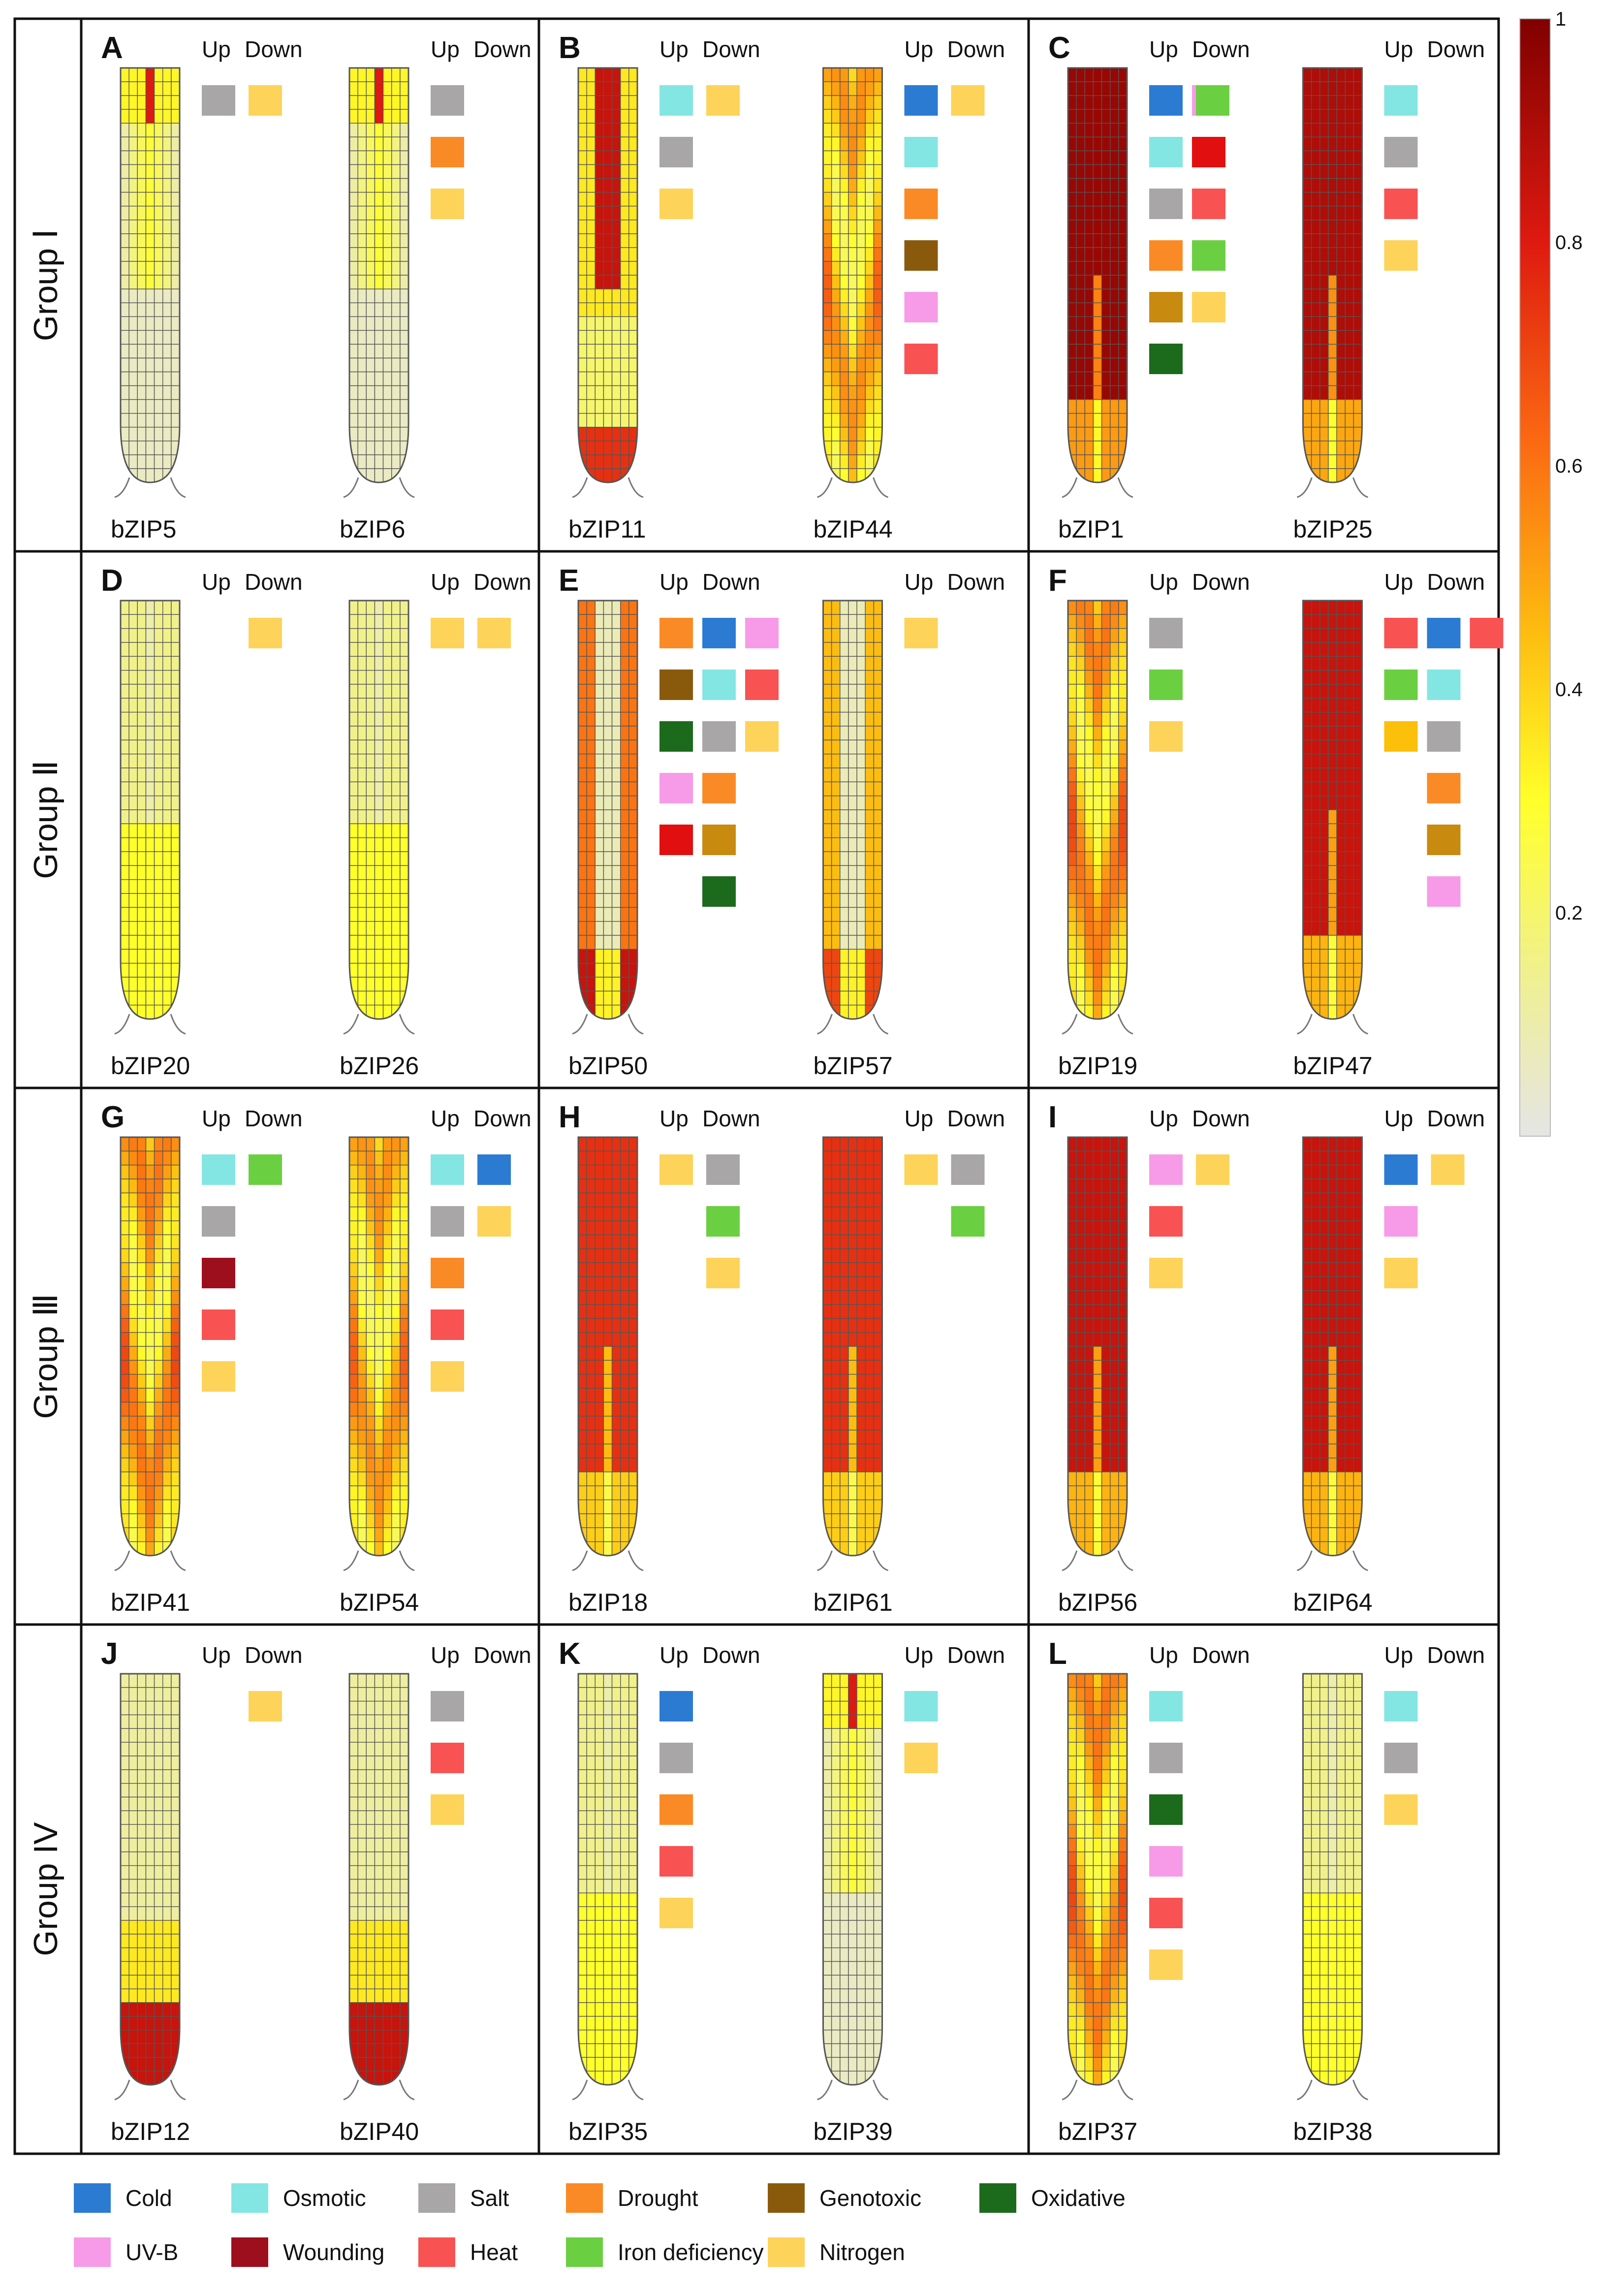 The width and height of the screenshot is (1600, 2296). What do you see at coordinates (824, 2090) in the screenshot?
I see `root-cap` at bounding box center [824, 2090].